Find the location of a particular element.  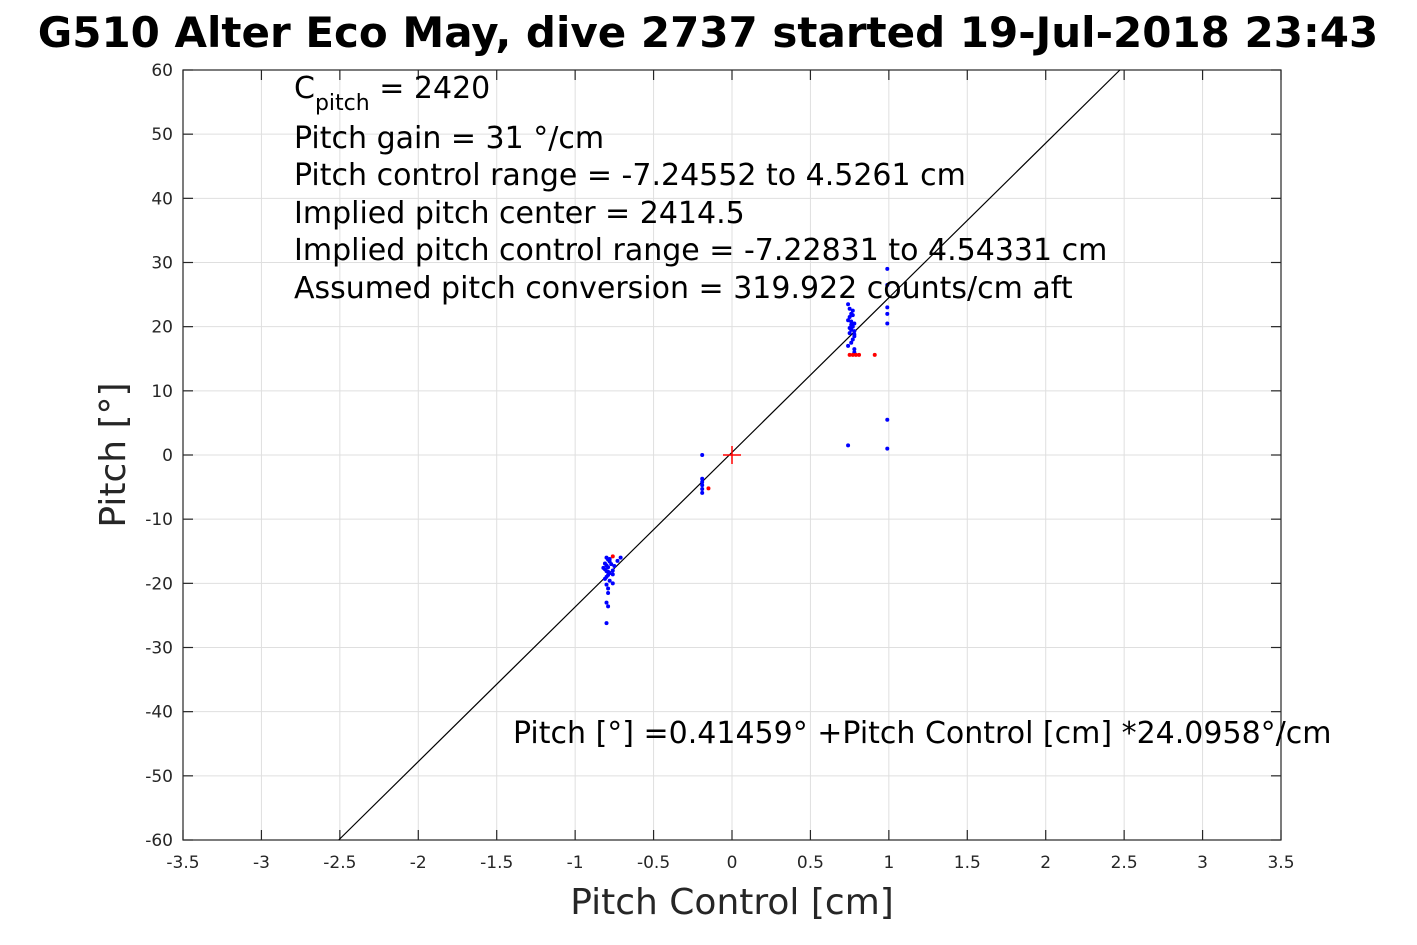

x-tick-label: 3 is located at coordinates (1202, 863).